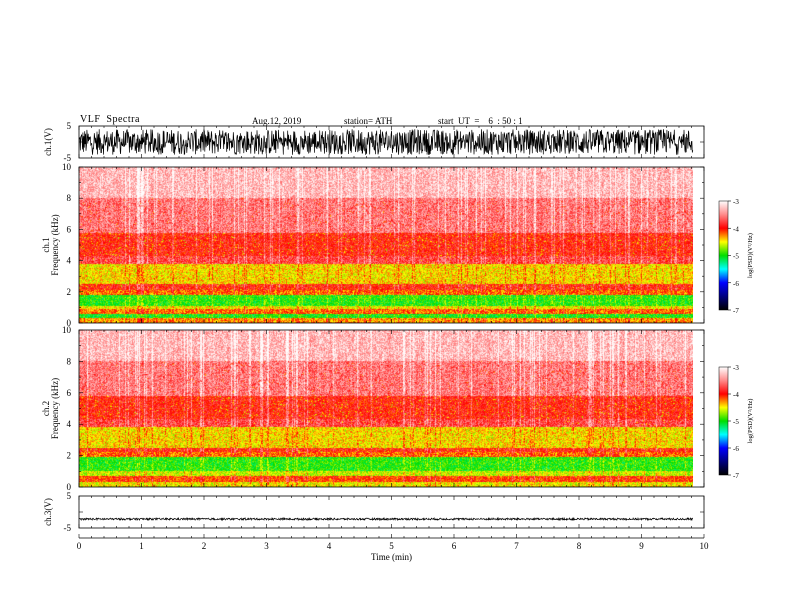 This screenshot has width=792, height=612. I want to click on ch2-spectrogram-ylabel-channel: ch.2, so click(46, 408).